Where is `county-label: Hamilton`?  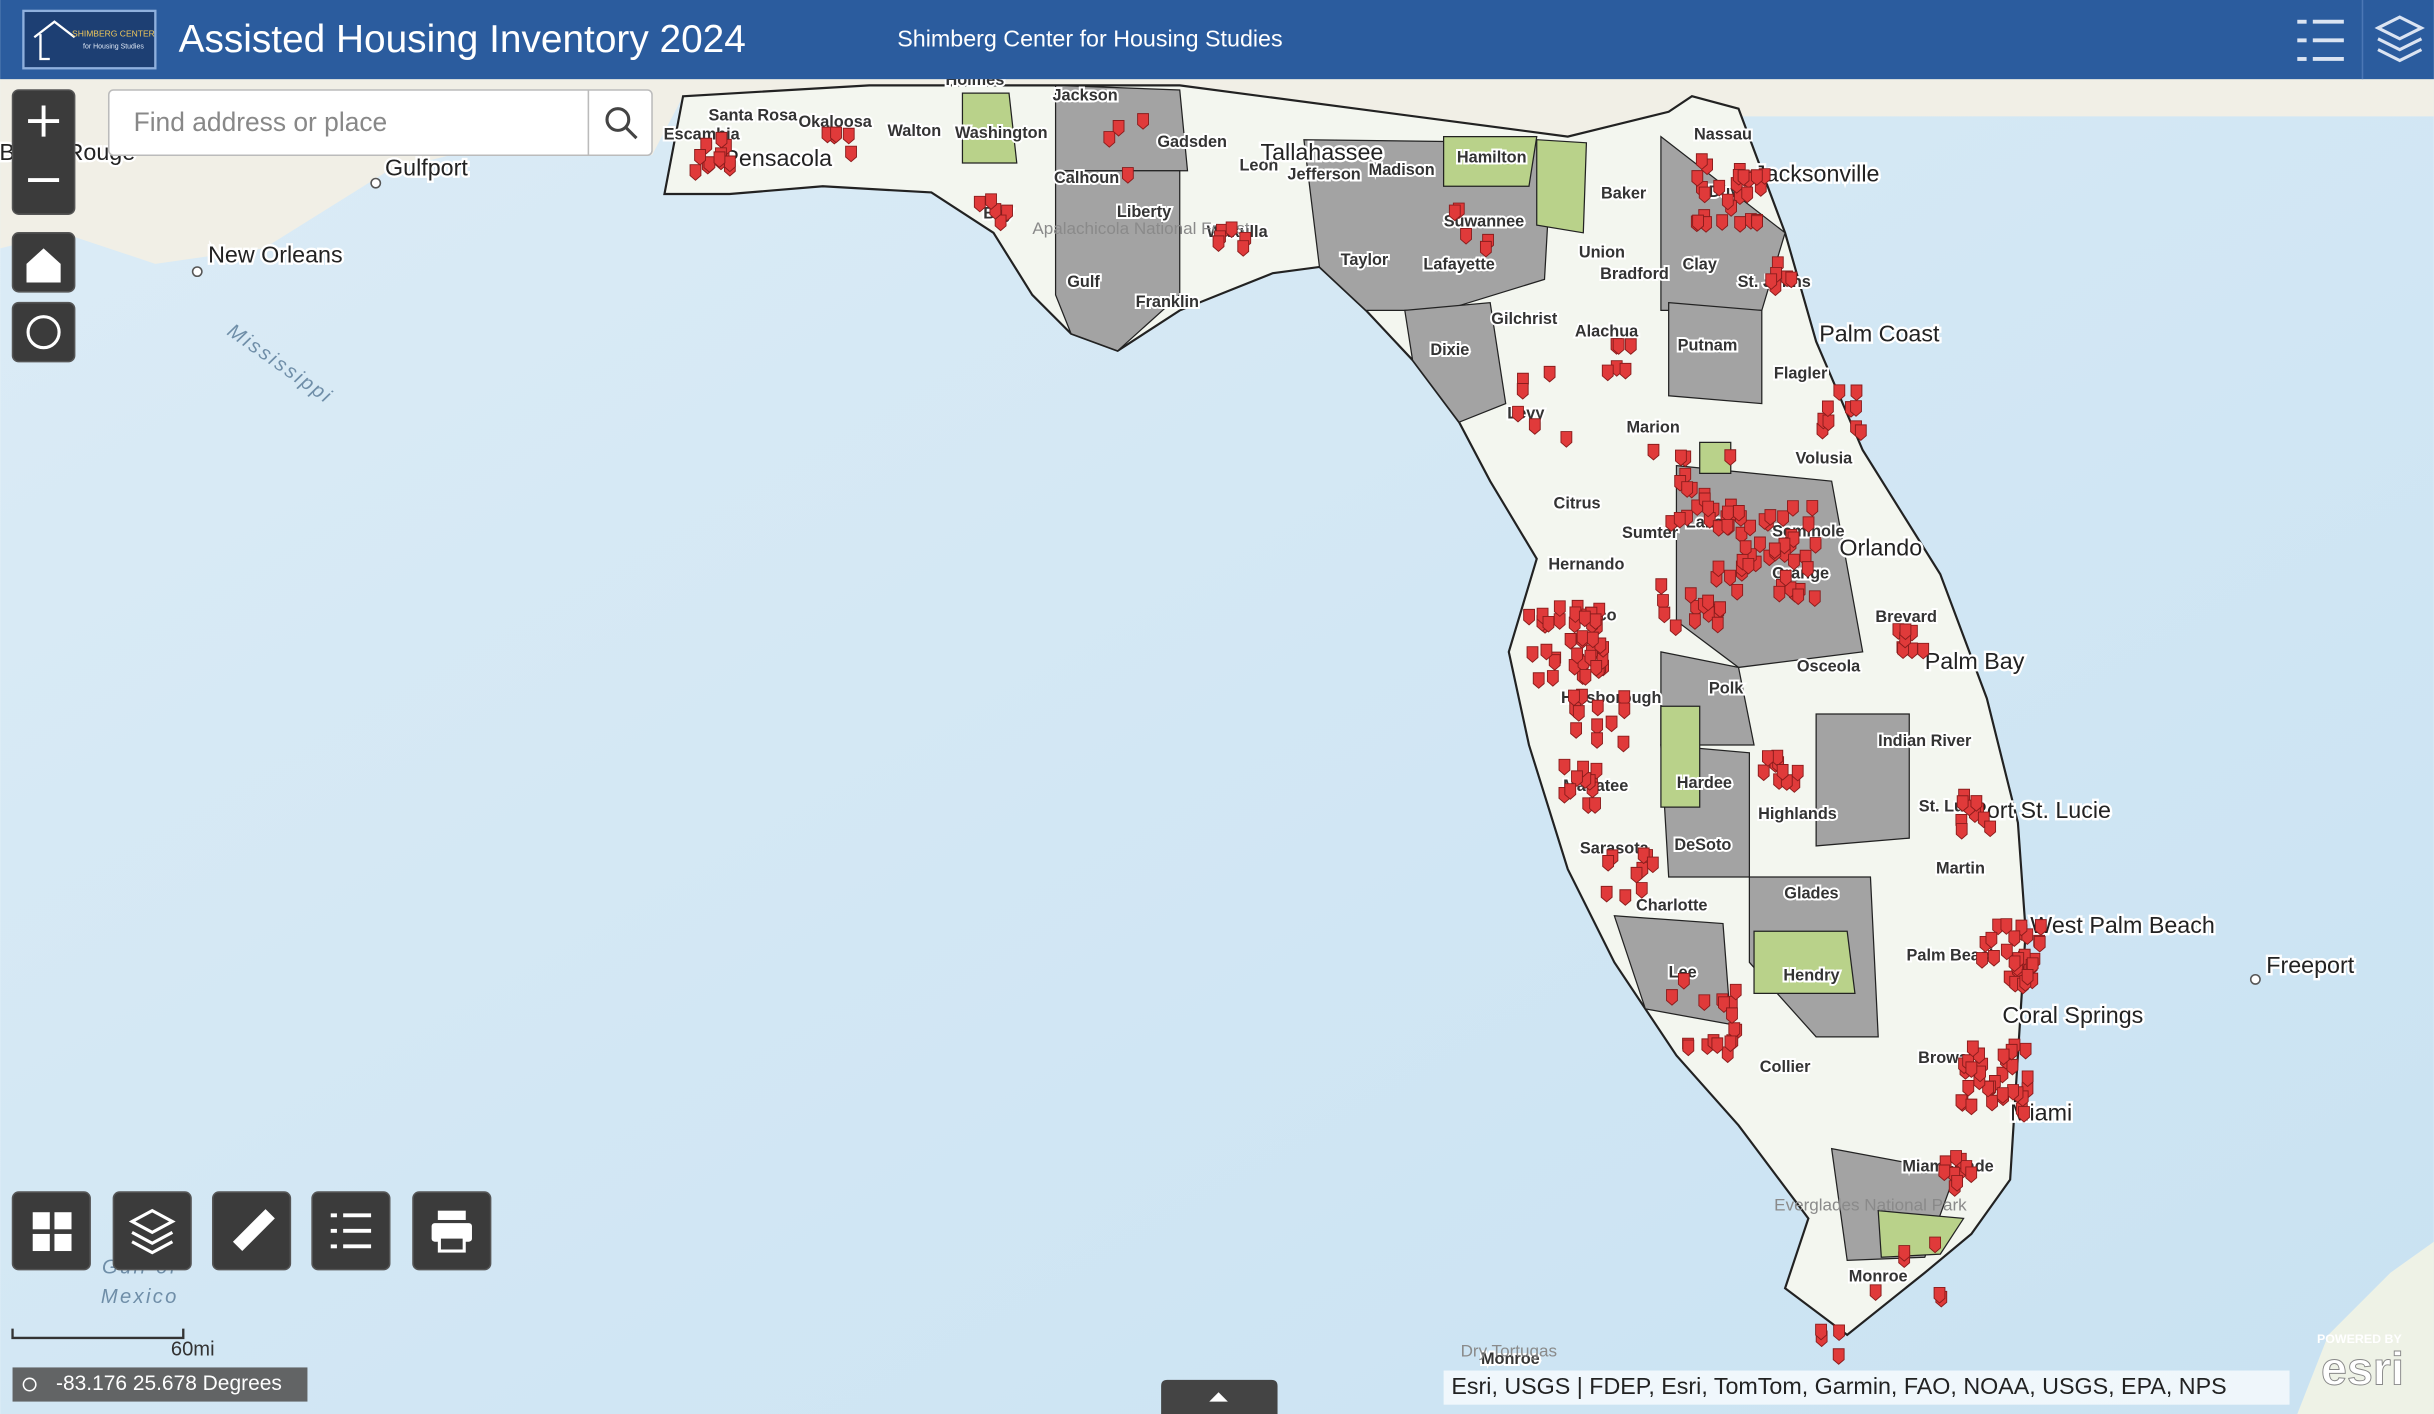
county-label: Hamilton is located at coordinates (1492, 158).